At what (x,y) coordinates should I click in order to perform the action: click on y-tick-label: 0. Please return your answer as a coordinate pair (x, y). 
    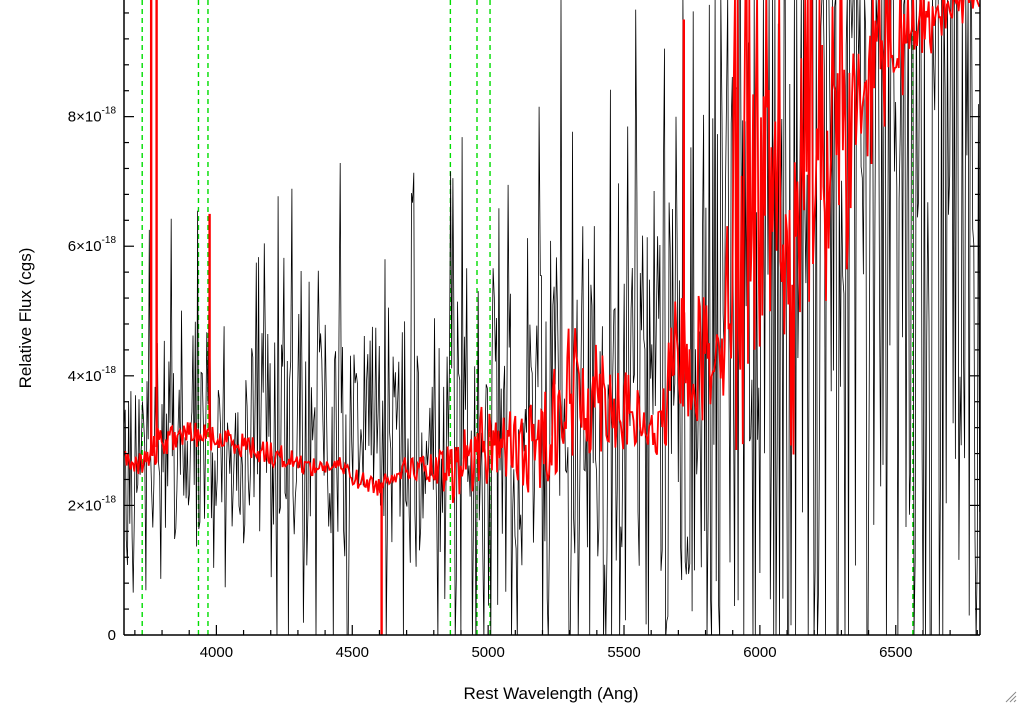
    Looking at the image, I should click on (112, 635).